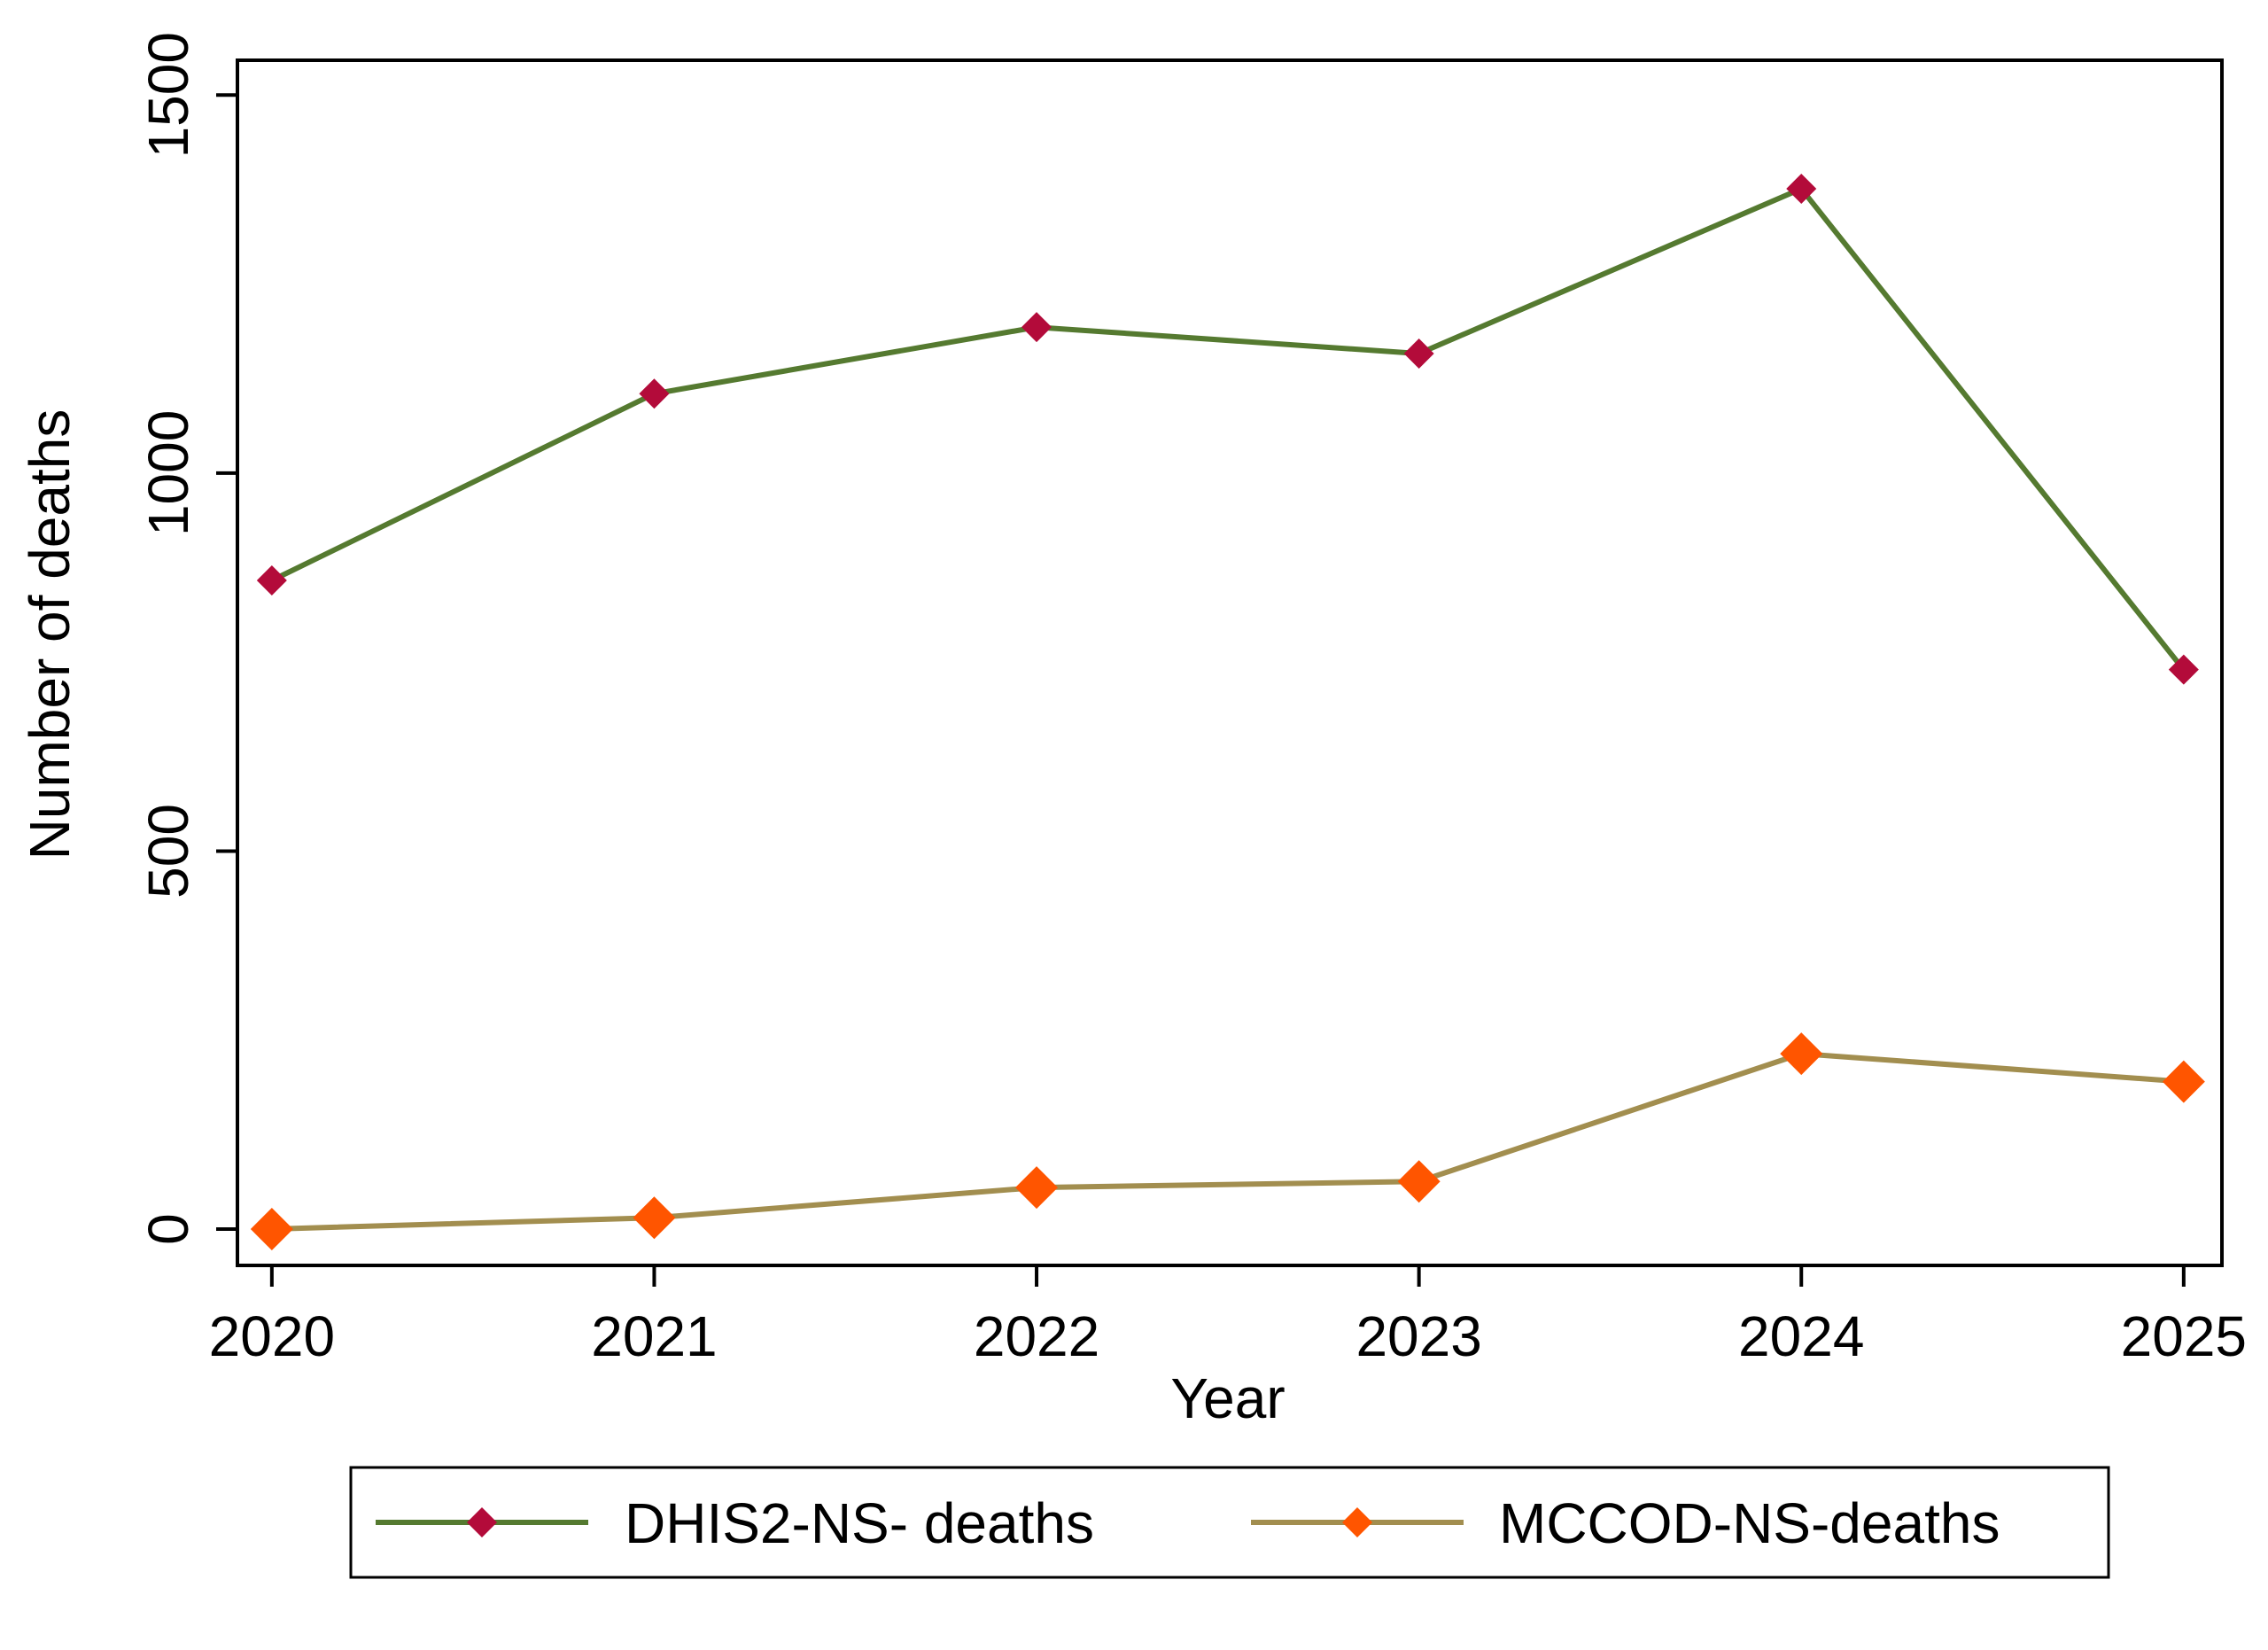  Describe the element at coordinates (1357, 1522) in the screenshot. I see `legend-marker-mccod` at that location.